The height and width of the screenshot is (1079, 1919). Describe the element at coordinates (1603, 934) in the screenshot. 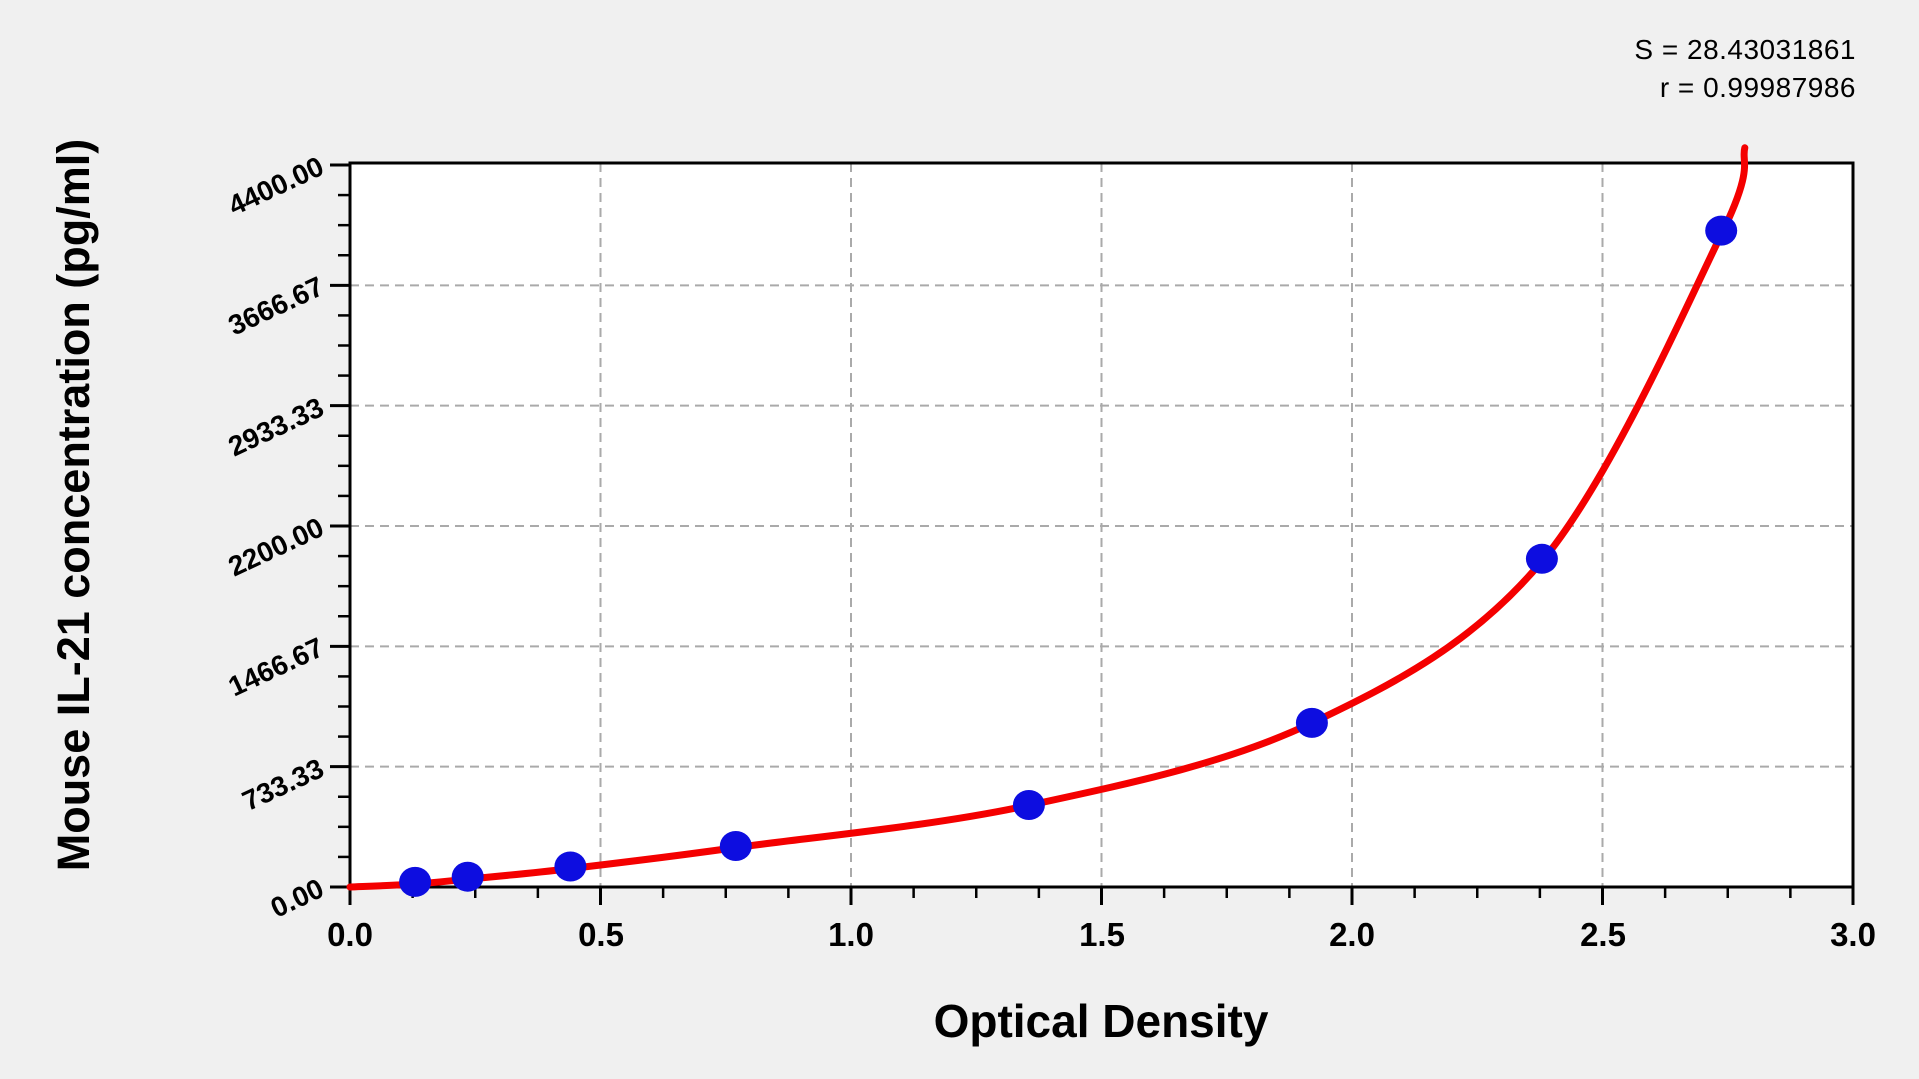

I see `x-tick-label: 2.5` at that location.